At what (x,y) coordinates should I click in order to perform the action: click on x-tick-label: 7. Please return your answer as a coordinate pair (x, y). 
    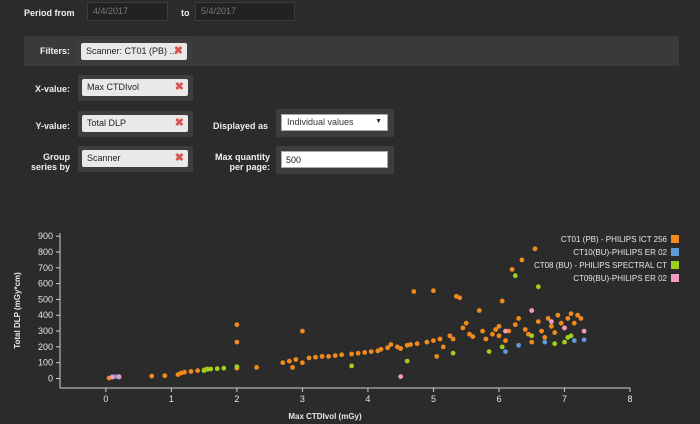
    Looking at the image, I should click on (564, 399).